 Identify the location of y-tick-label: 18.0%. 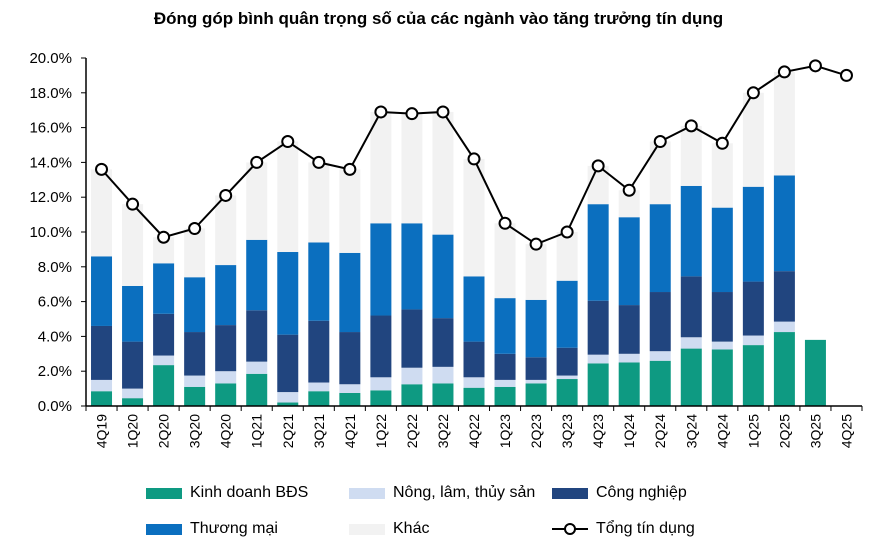
(50, 93).